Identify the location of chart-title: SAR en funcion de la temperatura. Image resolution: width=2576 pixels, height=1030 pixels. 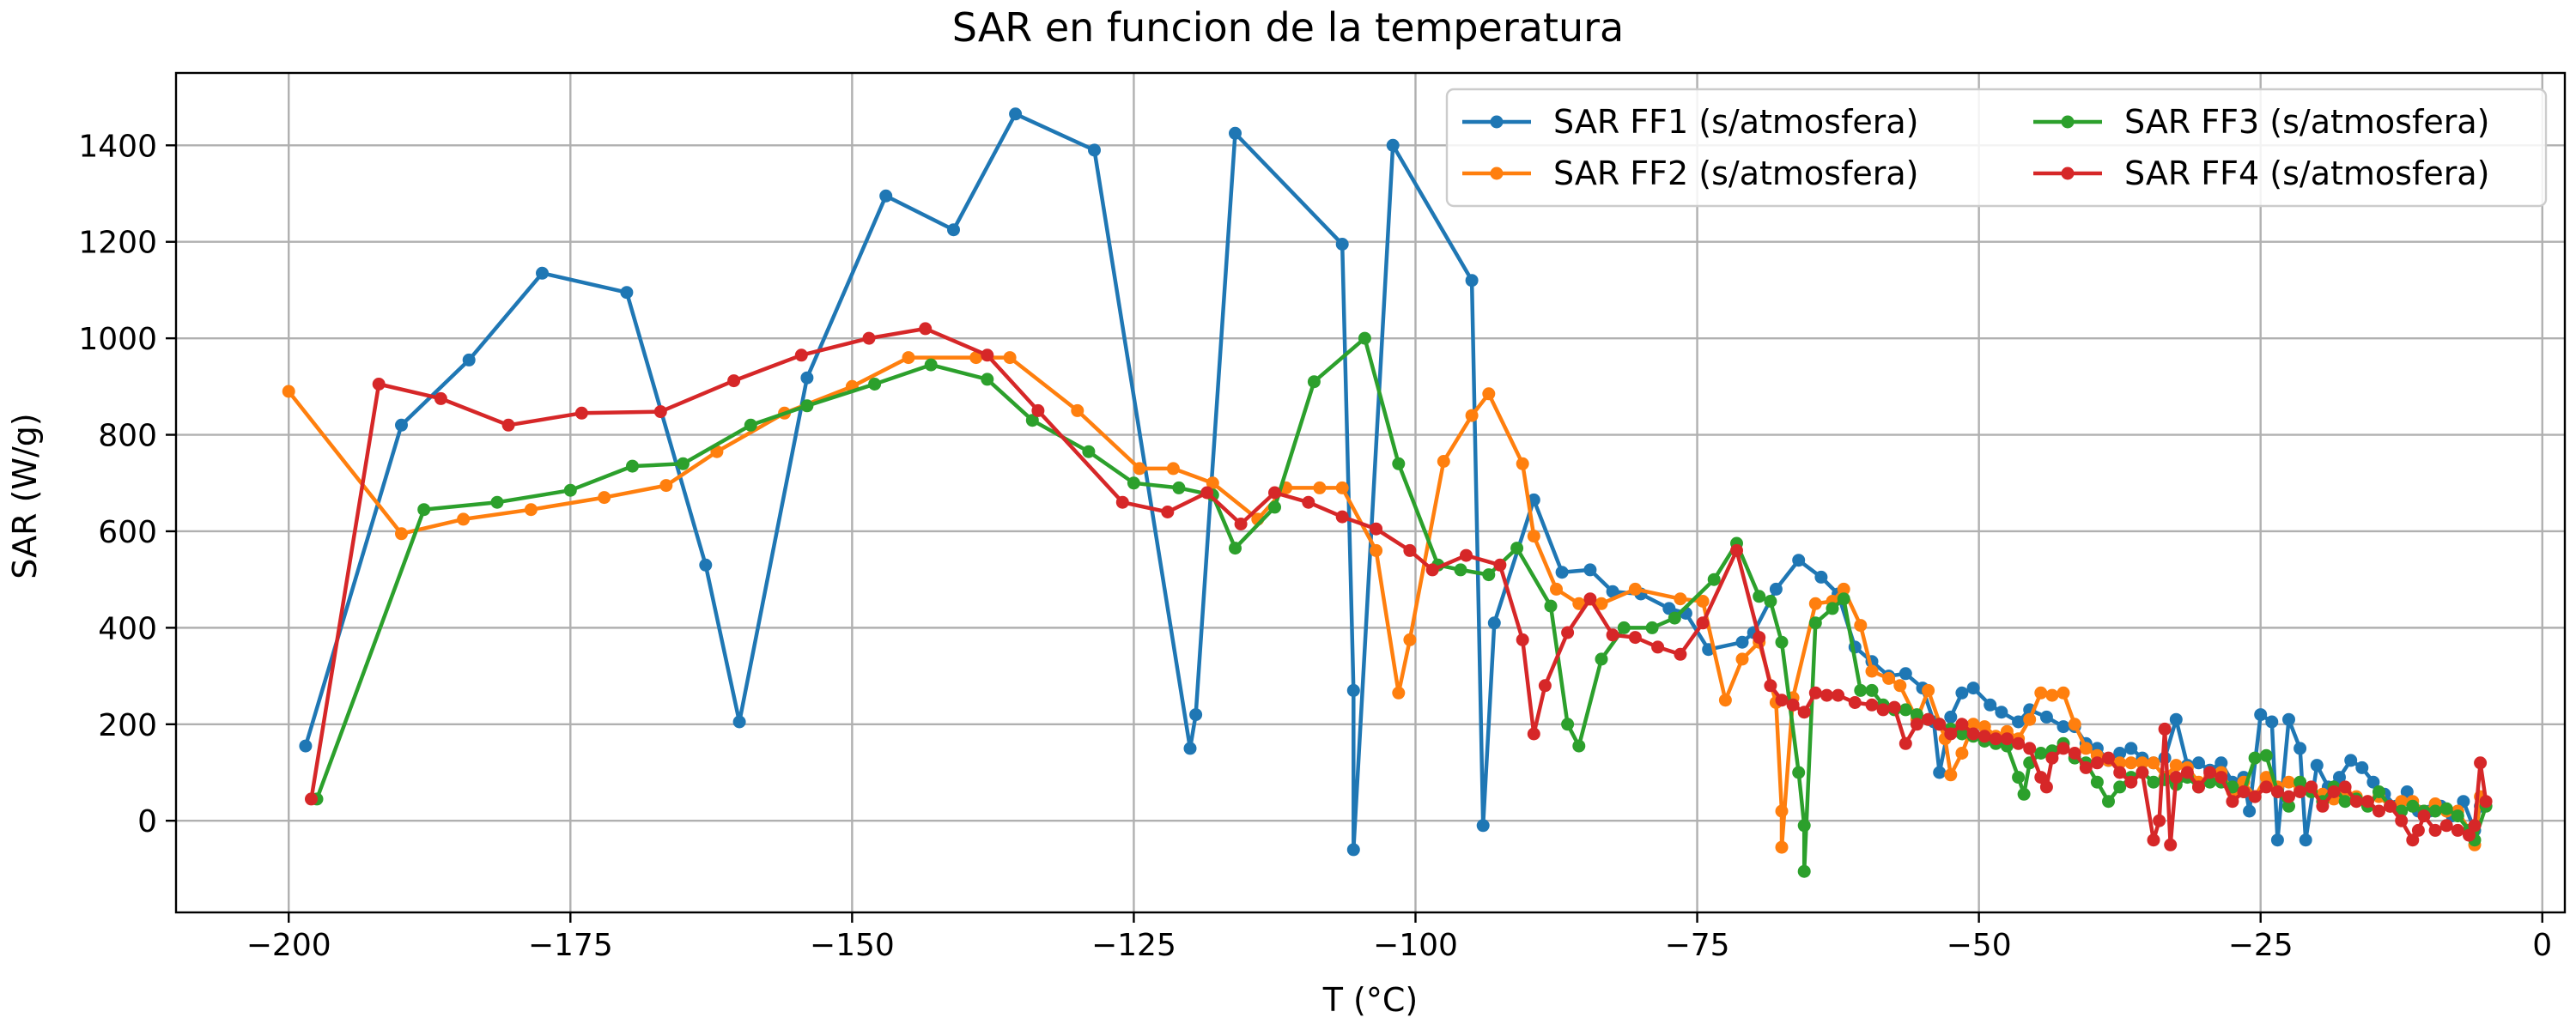
(1288, 27).